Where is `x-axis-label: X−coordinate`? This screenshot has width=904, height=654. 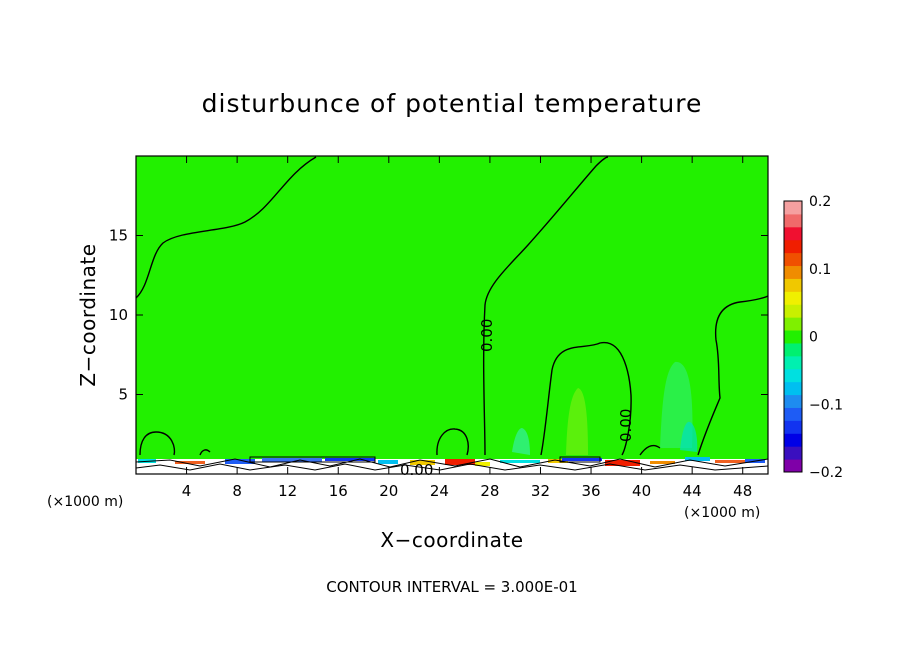 x-axis-label: X−coordinate is located at coordinates (451, 540).